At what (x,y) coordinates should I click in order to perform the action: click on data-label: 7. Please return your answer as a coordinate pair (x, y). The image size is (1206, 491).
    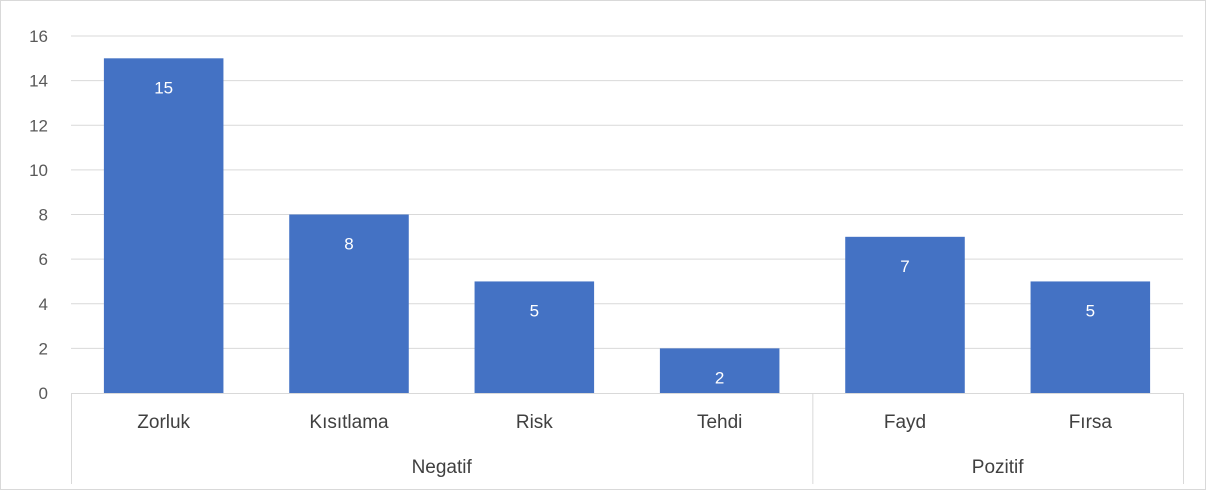
    Looking at the image, I should click on (904, 266).